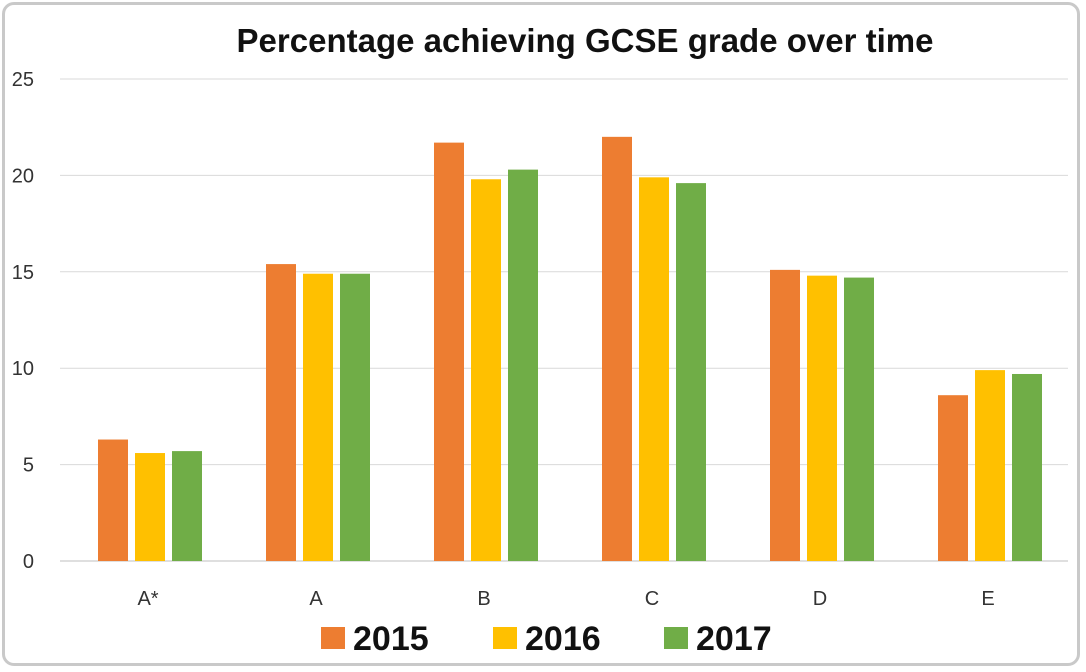 This screenshot has width=1086, height=672. I want to click on x-tick-label: C, so click(652, 599).